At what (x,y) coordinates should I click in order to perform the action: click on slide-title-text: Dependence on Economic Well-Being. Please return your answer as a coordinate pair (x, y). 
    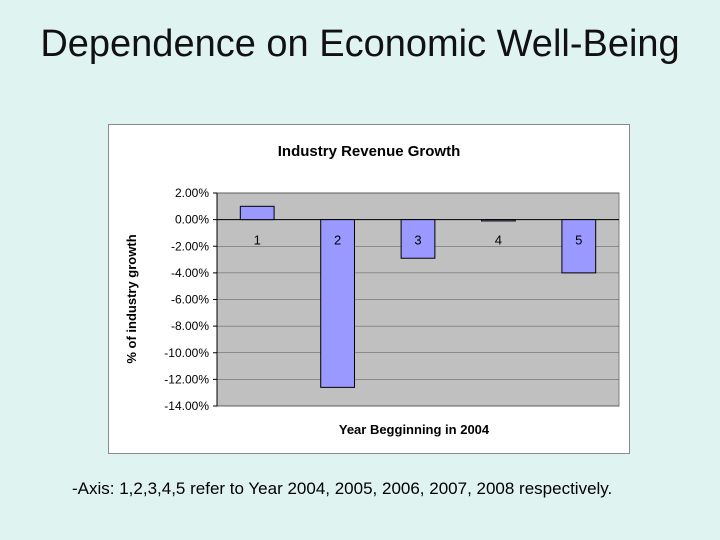
    Looking at the image, I should click on (360, 44).